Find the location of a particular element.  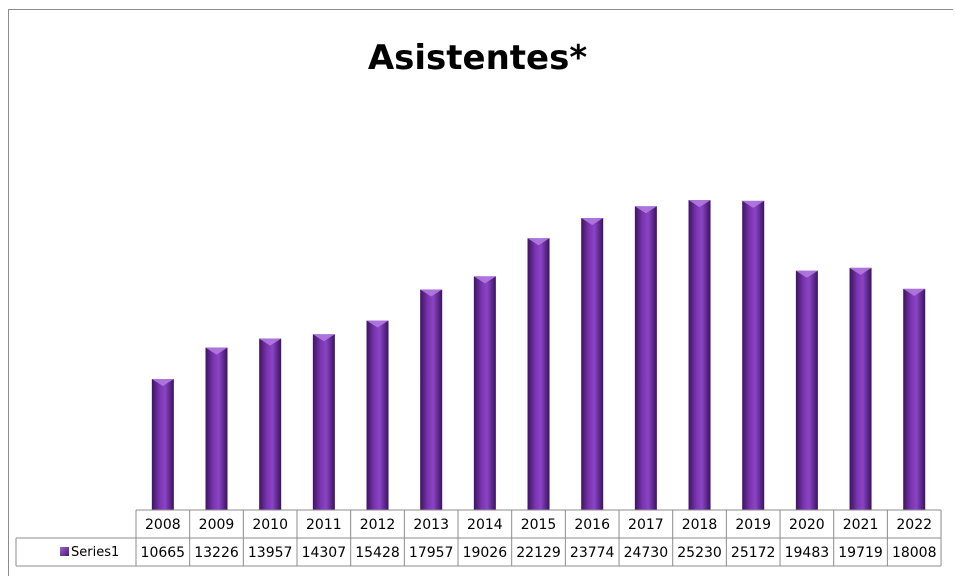

value-label-2009: 13226 is located at coordinates (216, 553).